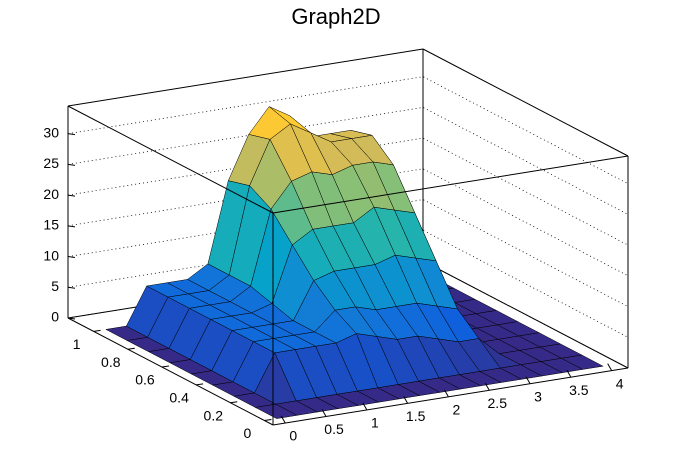 The width and height of the screenshot is (696, 472). Describe the element at coordinates (51, 132) in the screenshot. I see `z-tick-label: 30` at that location.